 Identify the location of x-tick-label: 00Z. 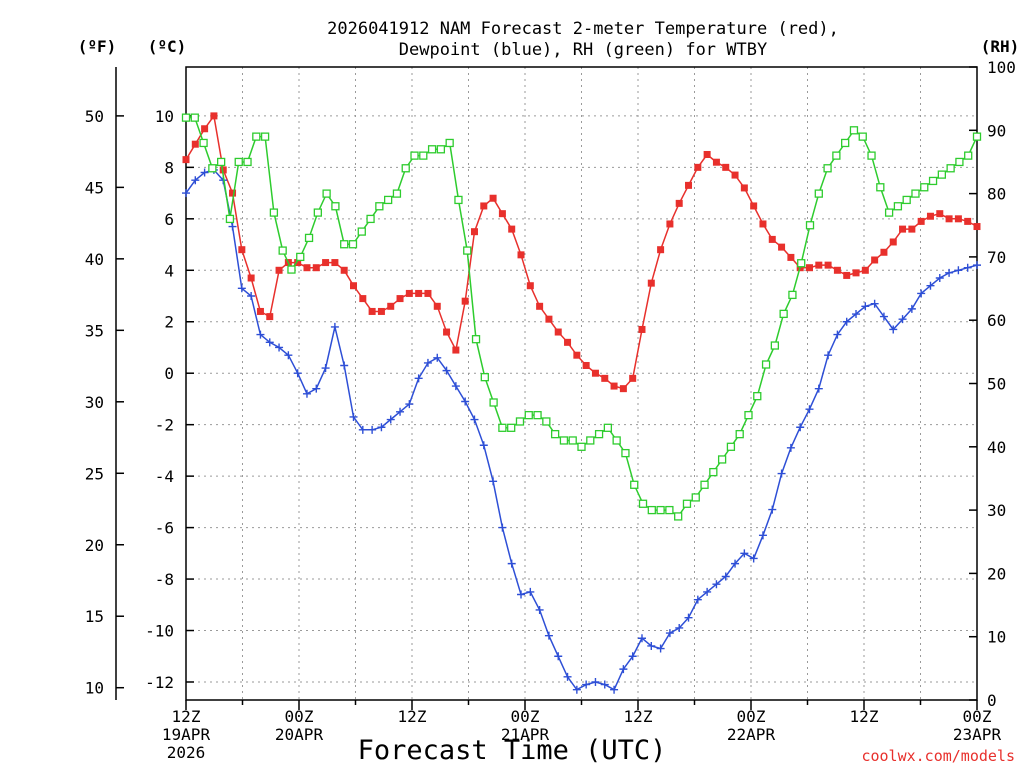
(751, 716).